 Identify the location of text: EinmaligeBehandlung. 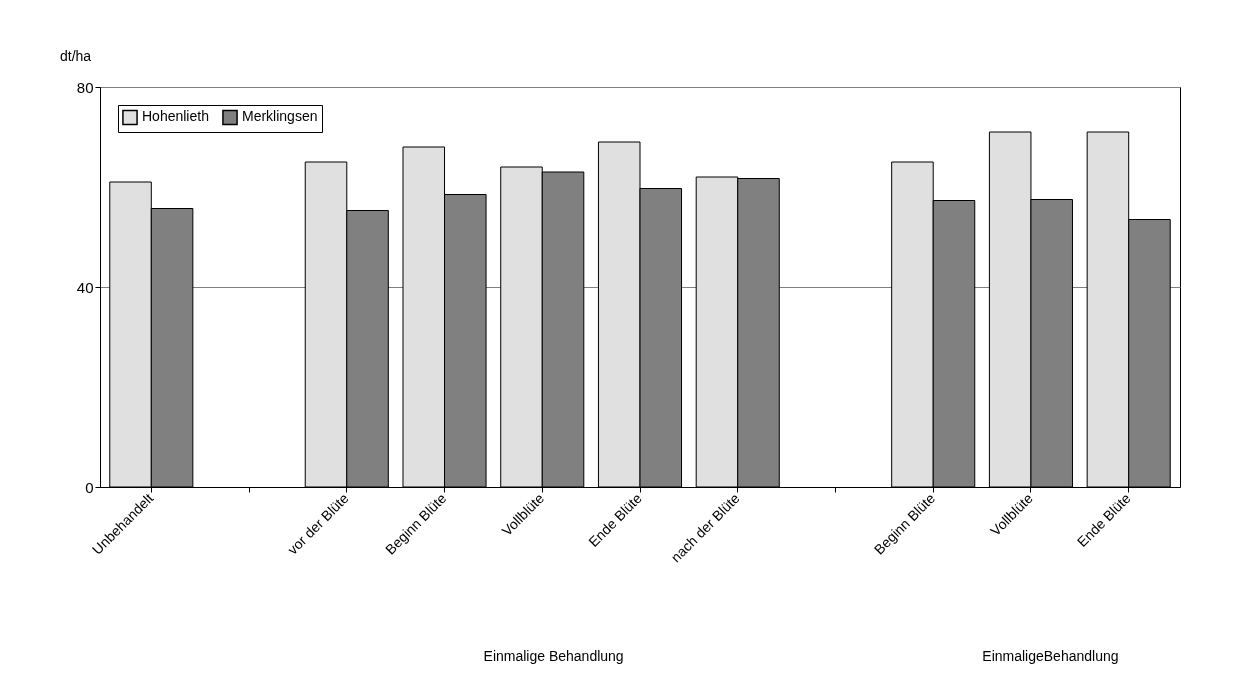
(1050, 656).